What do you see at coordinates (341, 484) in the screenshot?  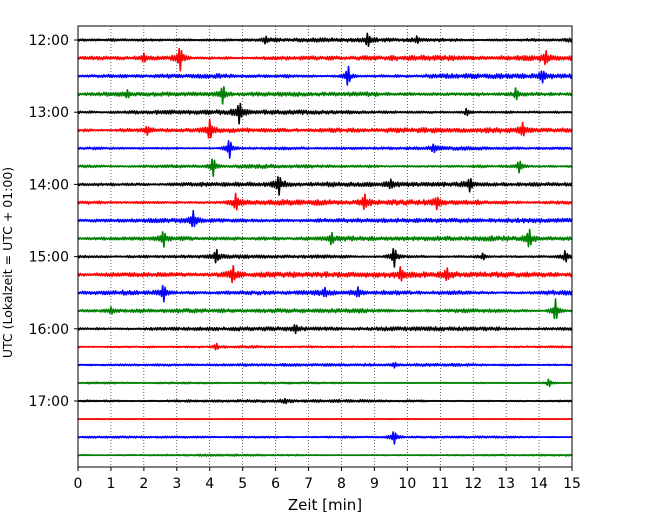 I see `x-tick-label-8: 8` at bounding box center [341, 484].